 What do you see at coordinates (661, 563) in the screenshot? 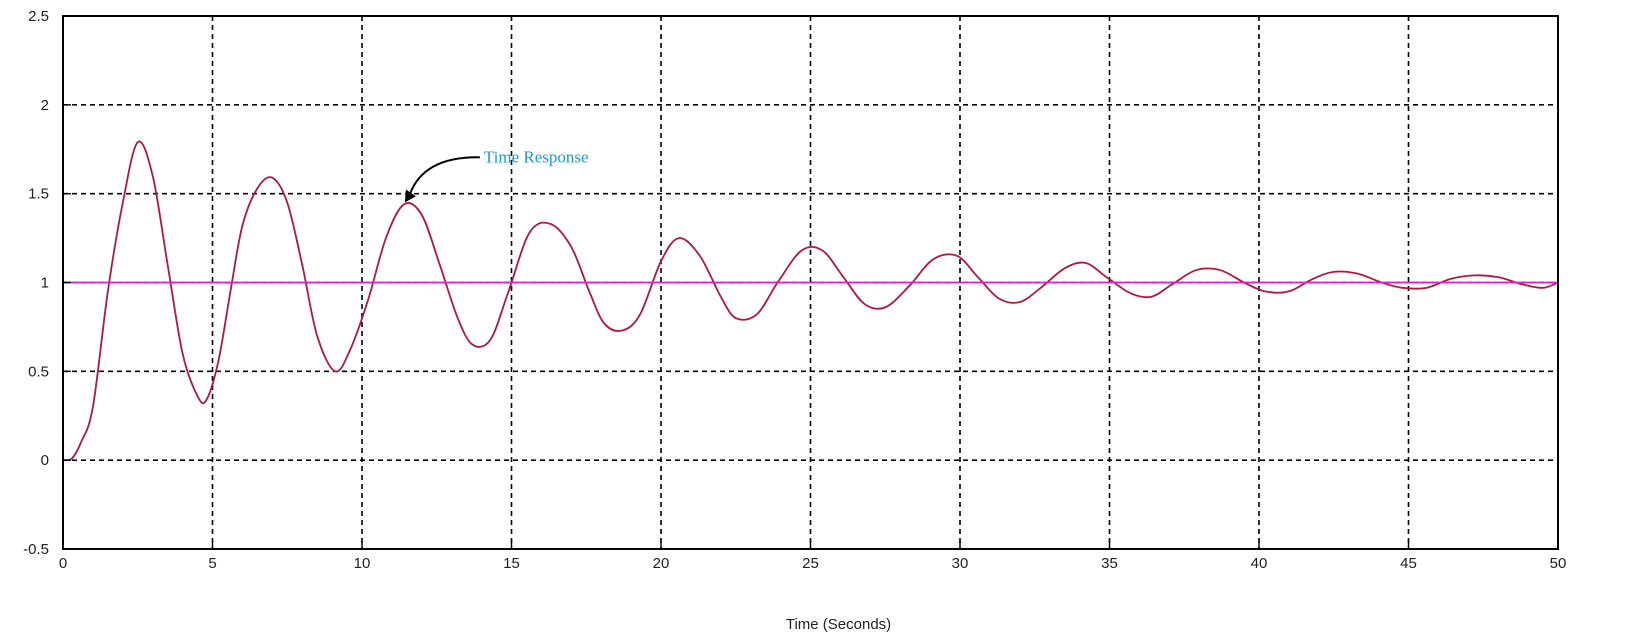
I see `x-tick-label: 20` at bounding box center [661, 563].